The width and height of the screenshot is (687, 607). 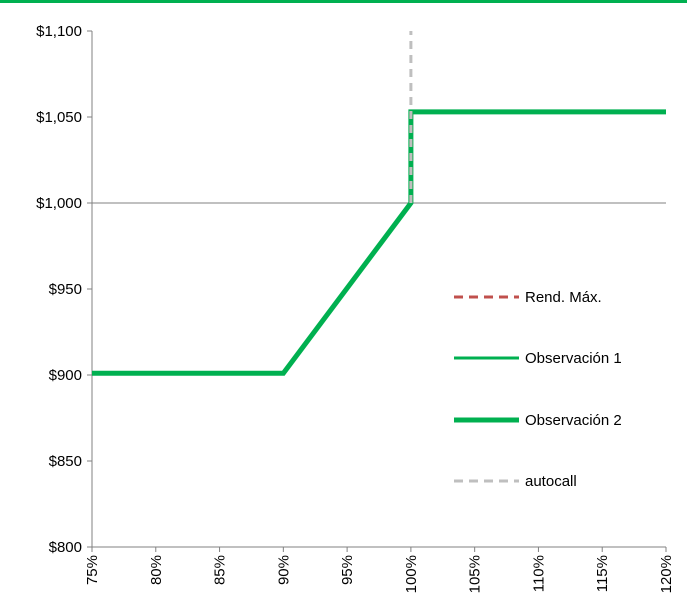 I want to click on top-accent-rule, so click(x=343, y=1).